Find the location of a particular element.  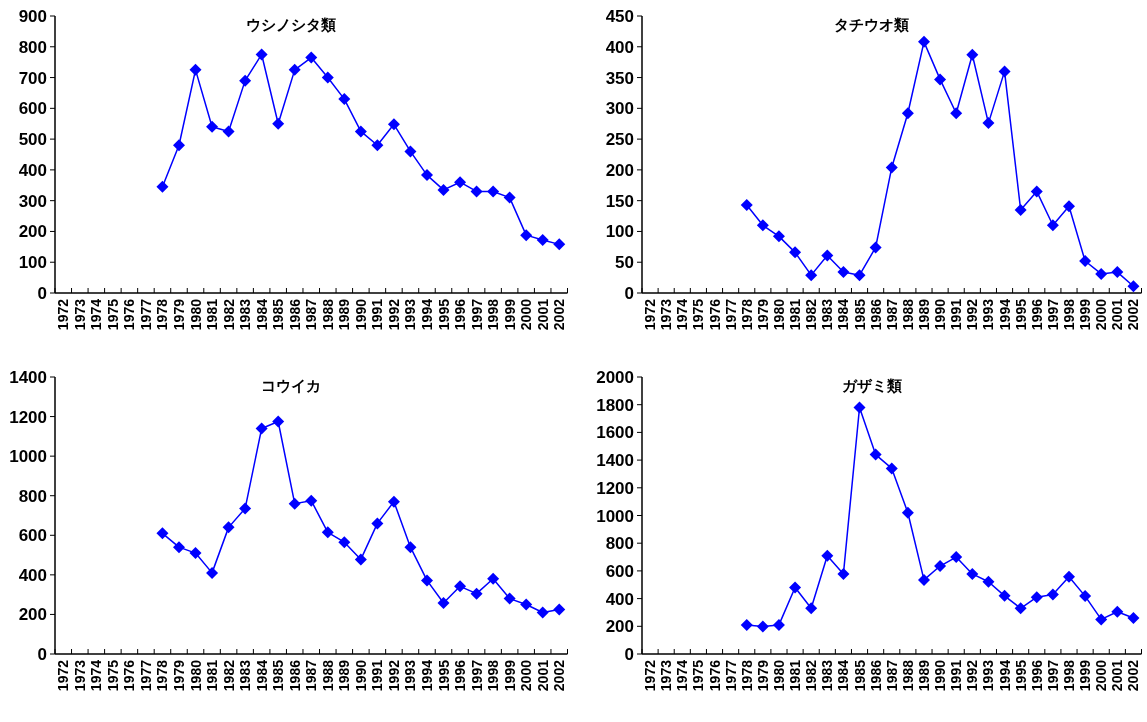

x-tick-label: 1976 is located at coordinates (714, 314).